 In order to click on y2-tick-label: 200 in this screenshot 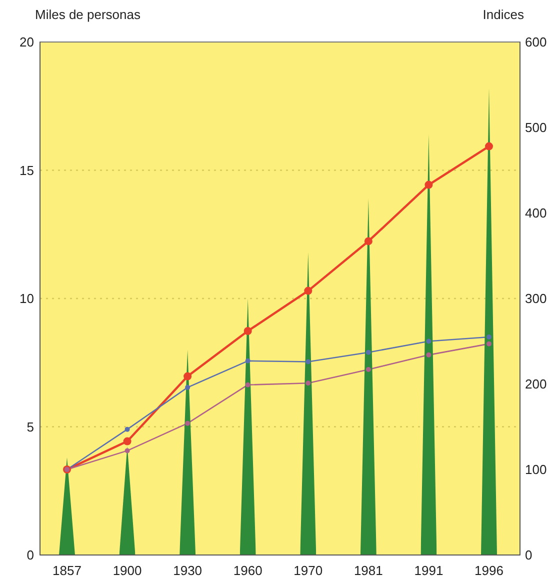, I will do `click(536, 384)`.